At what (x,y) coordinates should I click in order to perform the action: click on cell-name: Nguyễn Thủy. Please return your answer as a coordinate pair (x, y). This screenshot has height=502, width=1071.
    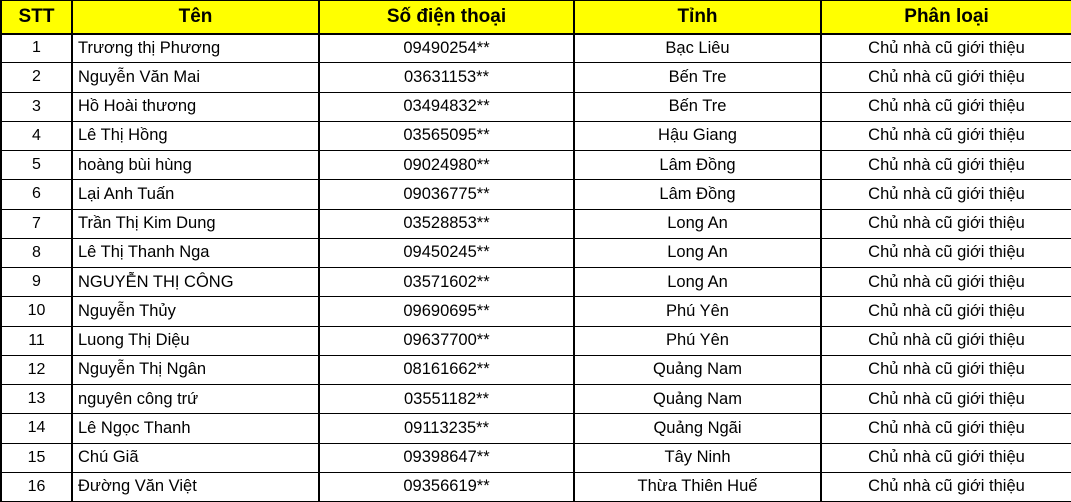
    Looking at the image, I should click on (195, 311).